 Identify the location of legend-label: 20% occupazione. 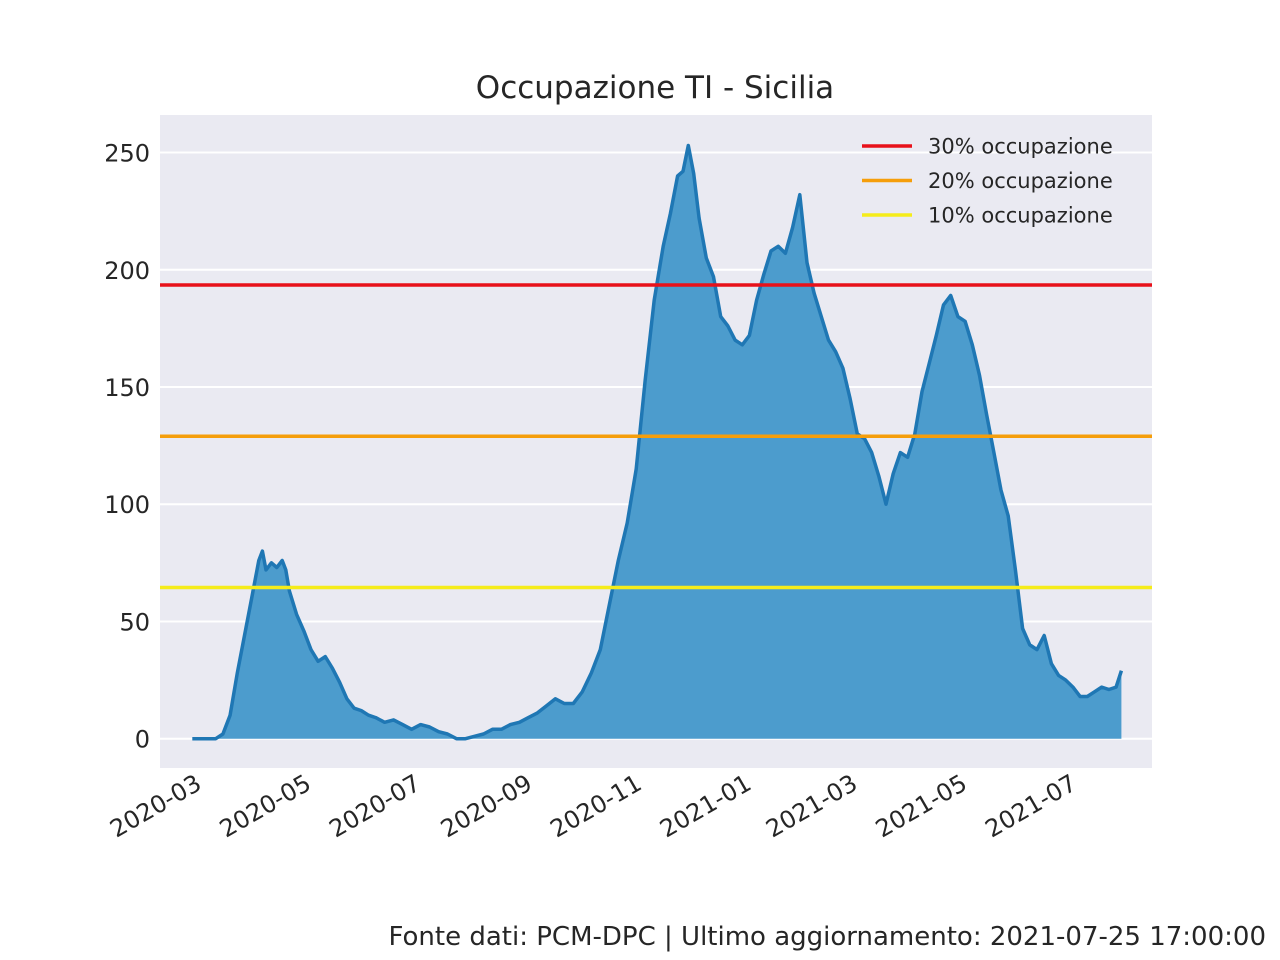
(1020, 181).